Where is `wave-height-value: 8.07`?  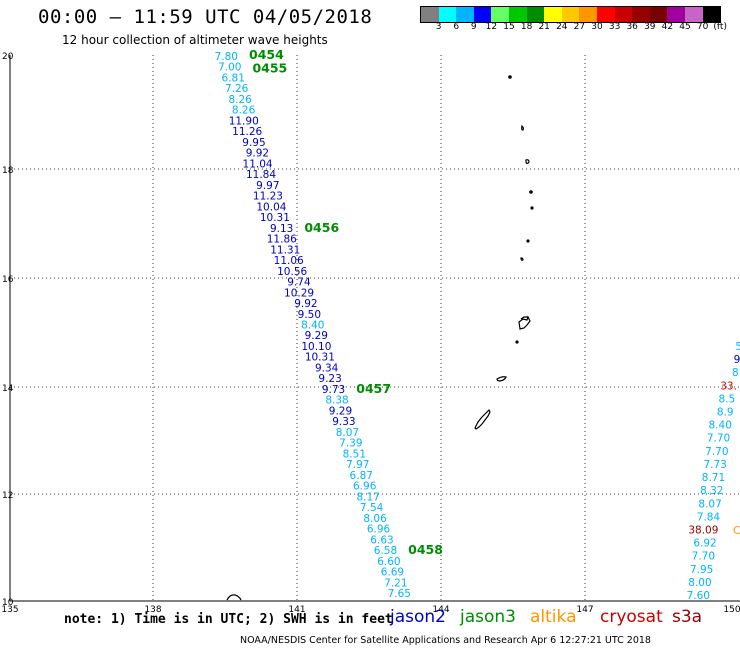
wave-height-value: 8.07 is located at coordinates (347, 433).